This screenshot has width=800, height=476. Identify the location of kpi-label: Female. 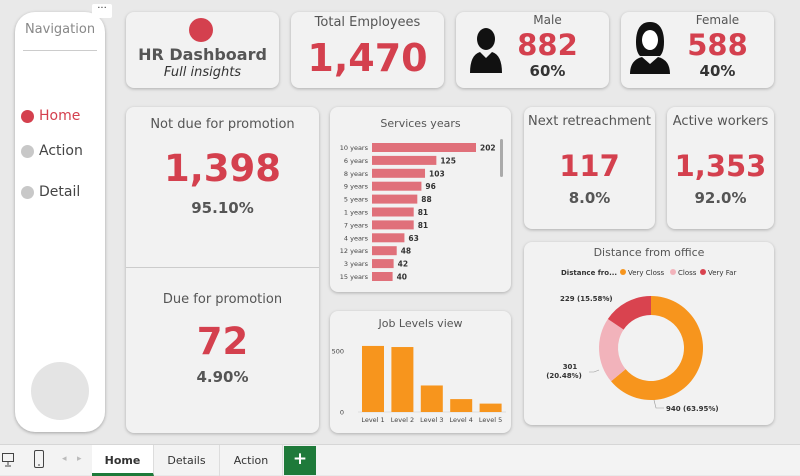
(717, 20).